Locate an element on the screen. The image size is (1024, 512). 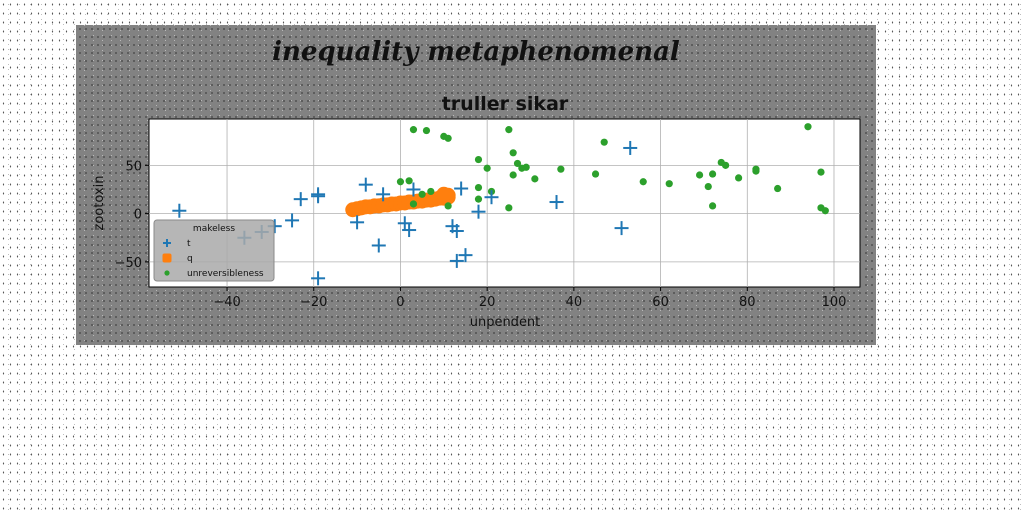
legend-label-t: t is located at coordinates (189, 244).